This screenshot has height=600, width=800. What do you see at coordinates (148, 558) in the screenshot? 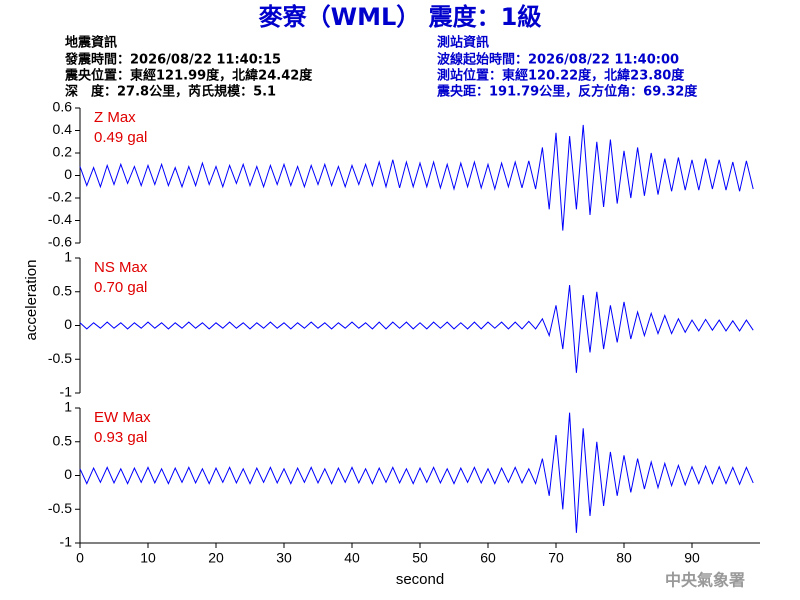
I see `x-tick-label: 10` at bounding box center [148, 558].